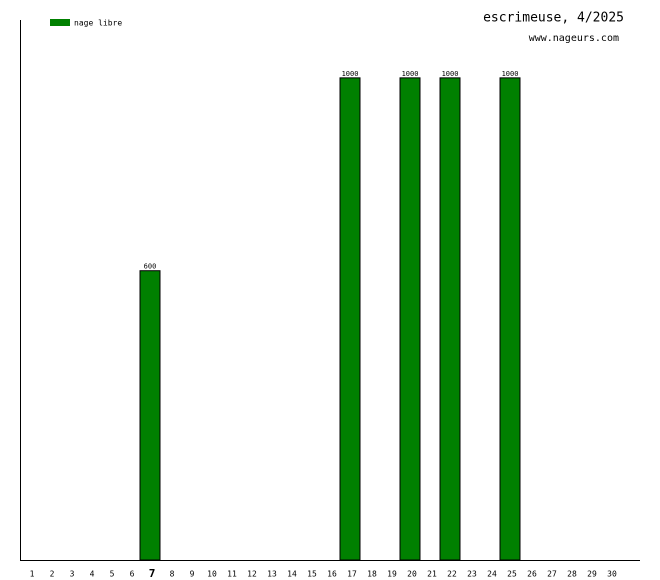 The width and height of the screenshot is (660, 580). What do you see at coordinates (552, 574) in the screenshot?
I see `x-tick-label: 27` at bounding box center [552, 574].